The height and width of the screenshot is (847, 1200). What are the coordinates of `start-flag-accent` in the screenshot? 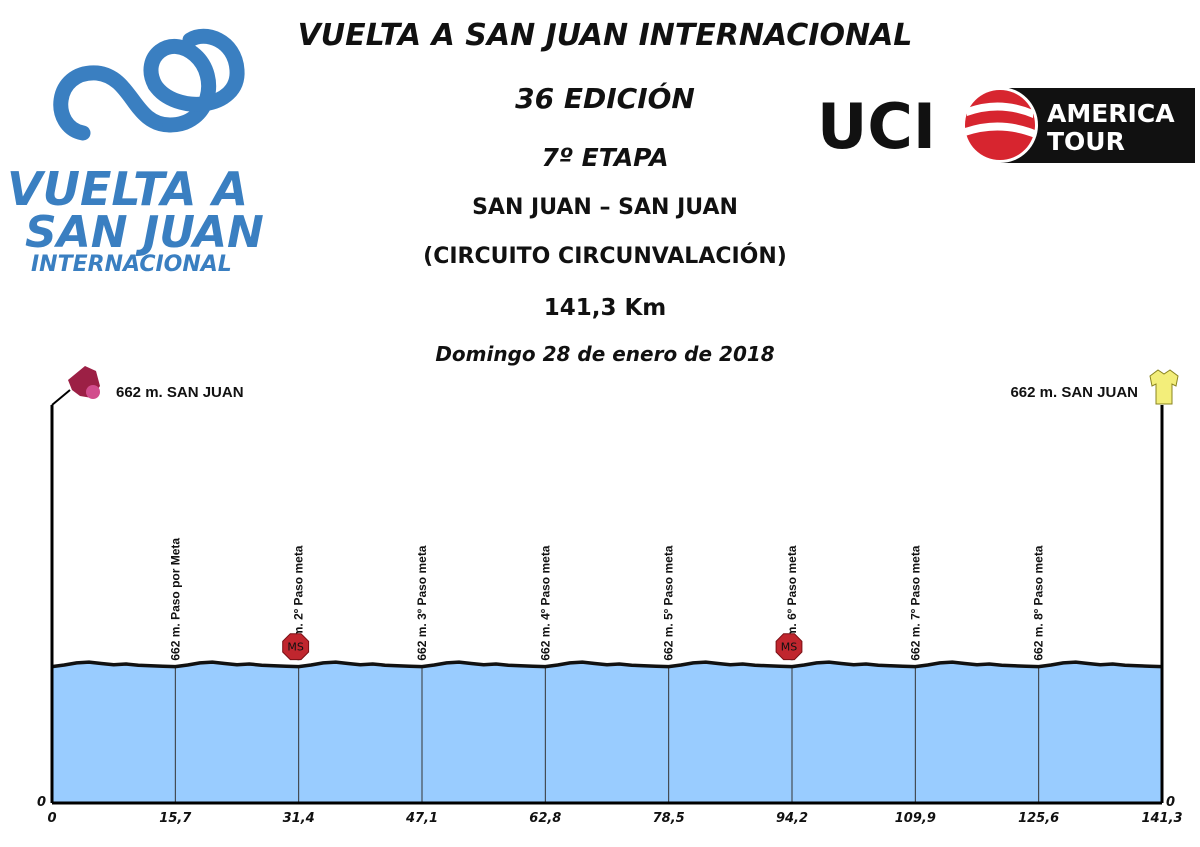 It's located at (93, 392).